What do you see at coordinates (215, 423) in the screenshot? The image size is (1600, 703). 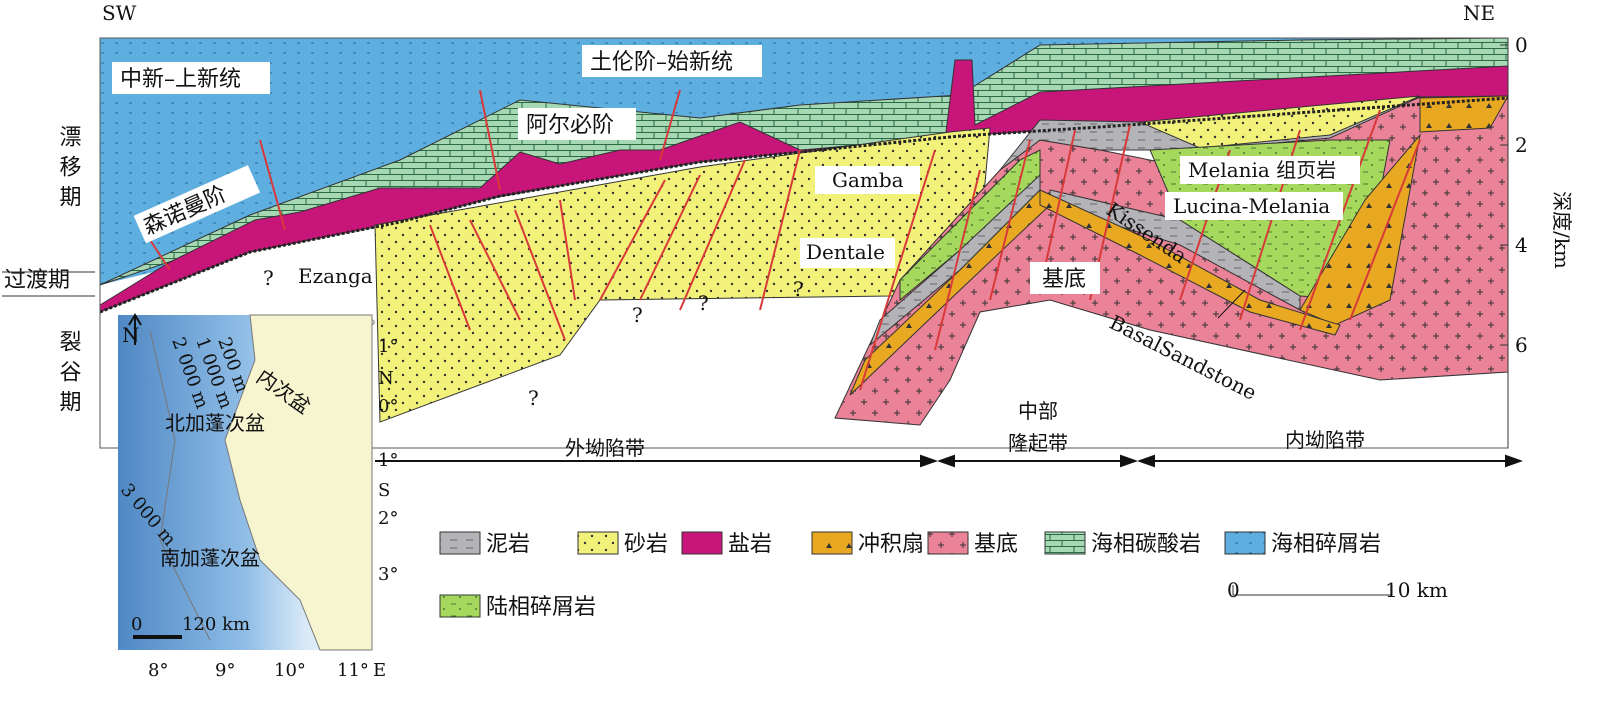 I see `map-basin: 北加蓬次盆` at bounding box center [215, 423].